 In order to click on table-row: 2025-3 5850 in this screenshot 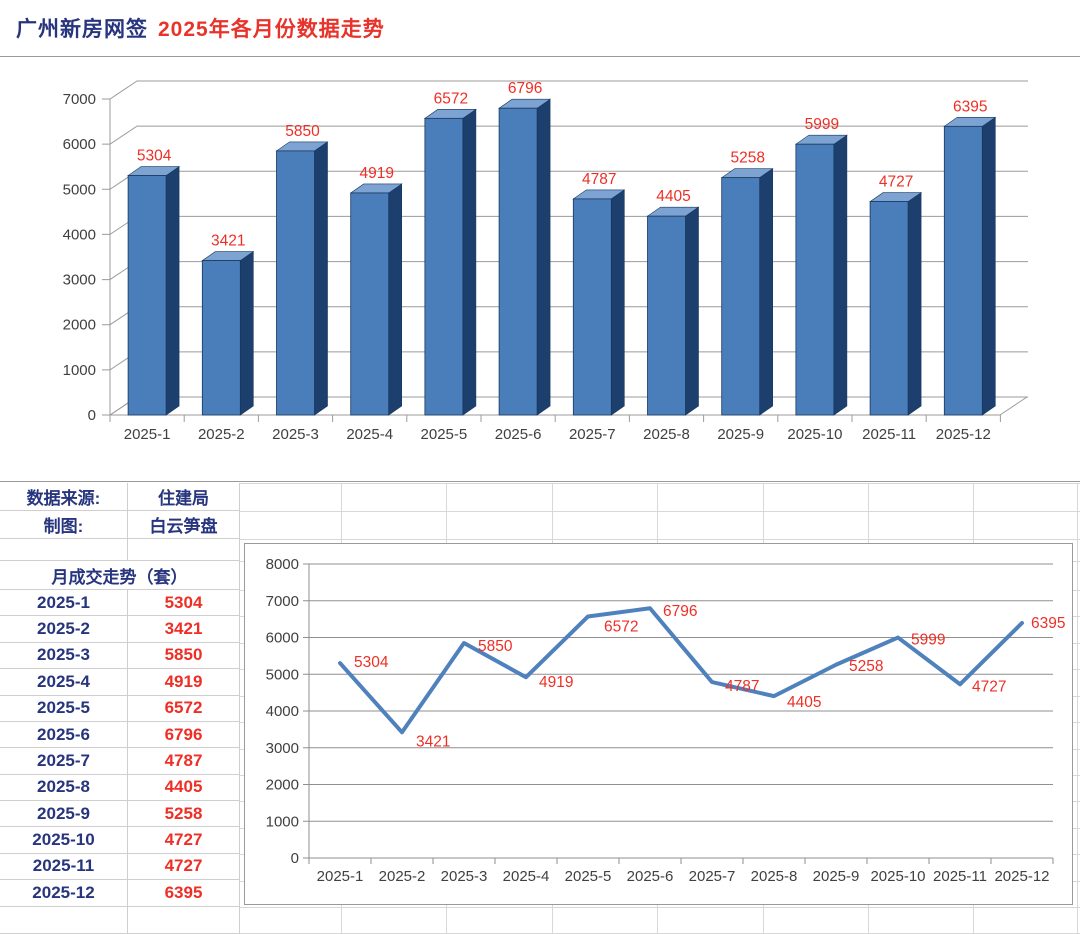, I will do `click(120, 656)`.